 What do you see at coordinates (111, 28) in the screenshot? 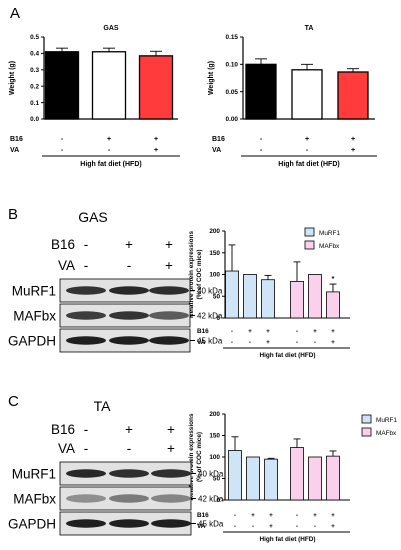
I see `chart-title: GAS` at bounding box center [111, 28].